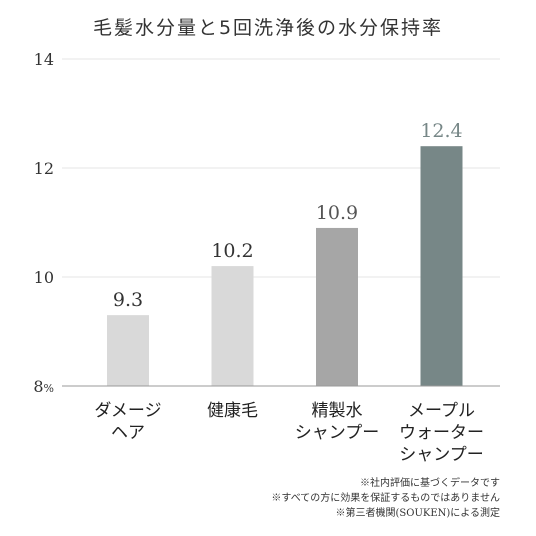  Describe the element at coordinates (441, 433) in the screenshot. I see `category-label: ウォーター` at that location.